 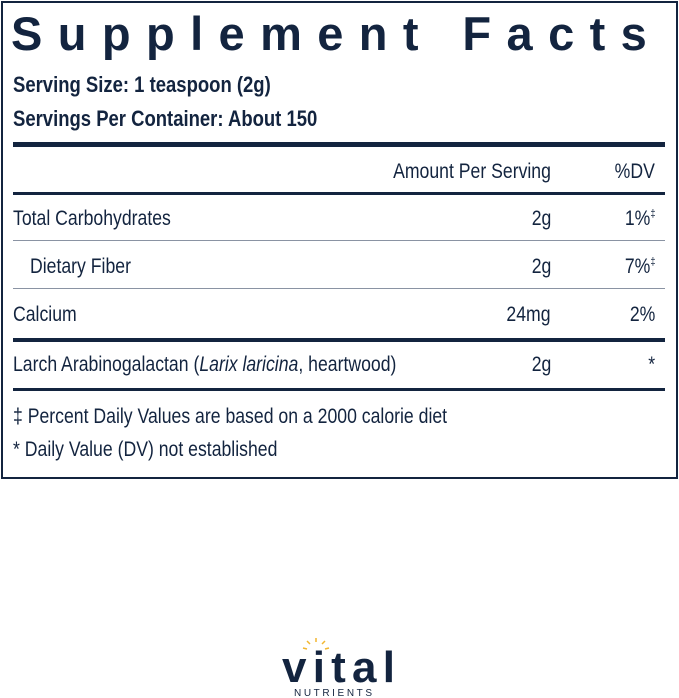 I want to click on serving-size: Serving Size: 1 teaspoon (2g), so click(x=142, y=84).